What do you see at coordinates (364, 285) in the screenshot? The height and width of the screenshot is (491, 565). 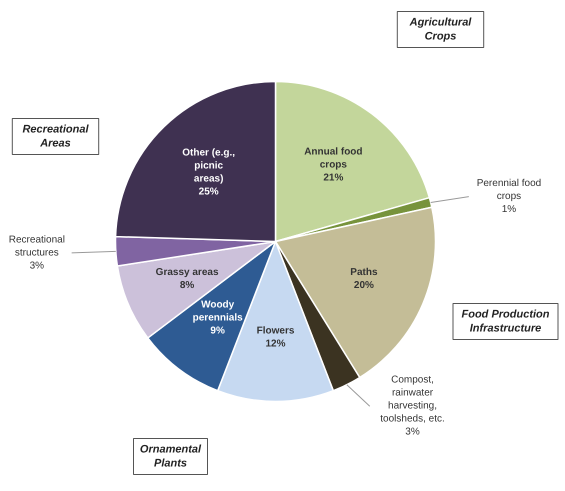 I see `data-label: 20%` at bounding box center [364, 285].